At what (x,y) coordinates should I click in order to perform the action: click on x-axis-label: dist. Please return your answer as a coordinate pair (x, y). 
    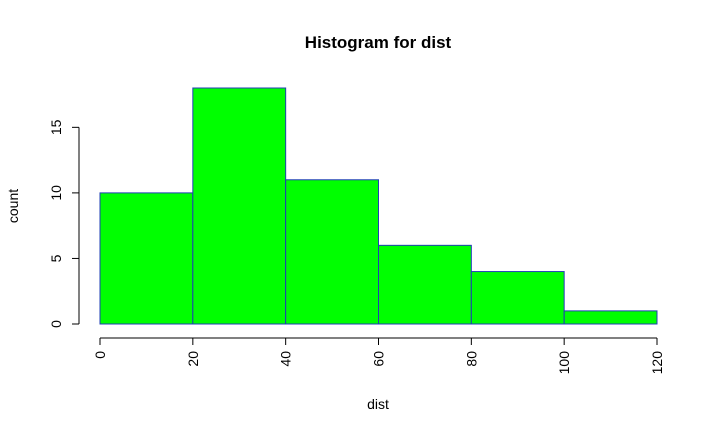
    Looking at the image, I should click on (378, 404).